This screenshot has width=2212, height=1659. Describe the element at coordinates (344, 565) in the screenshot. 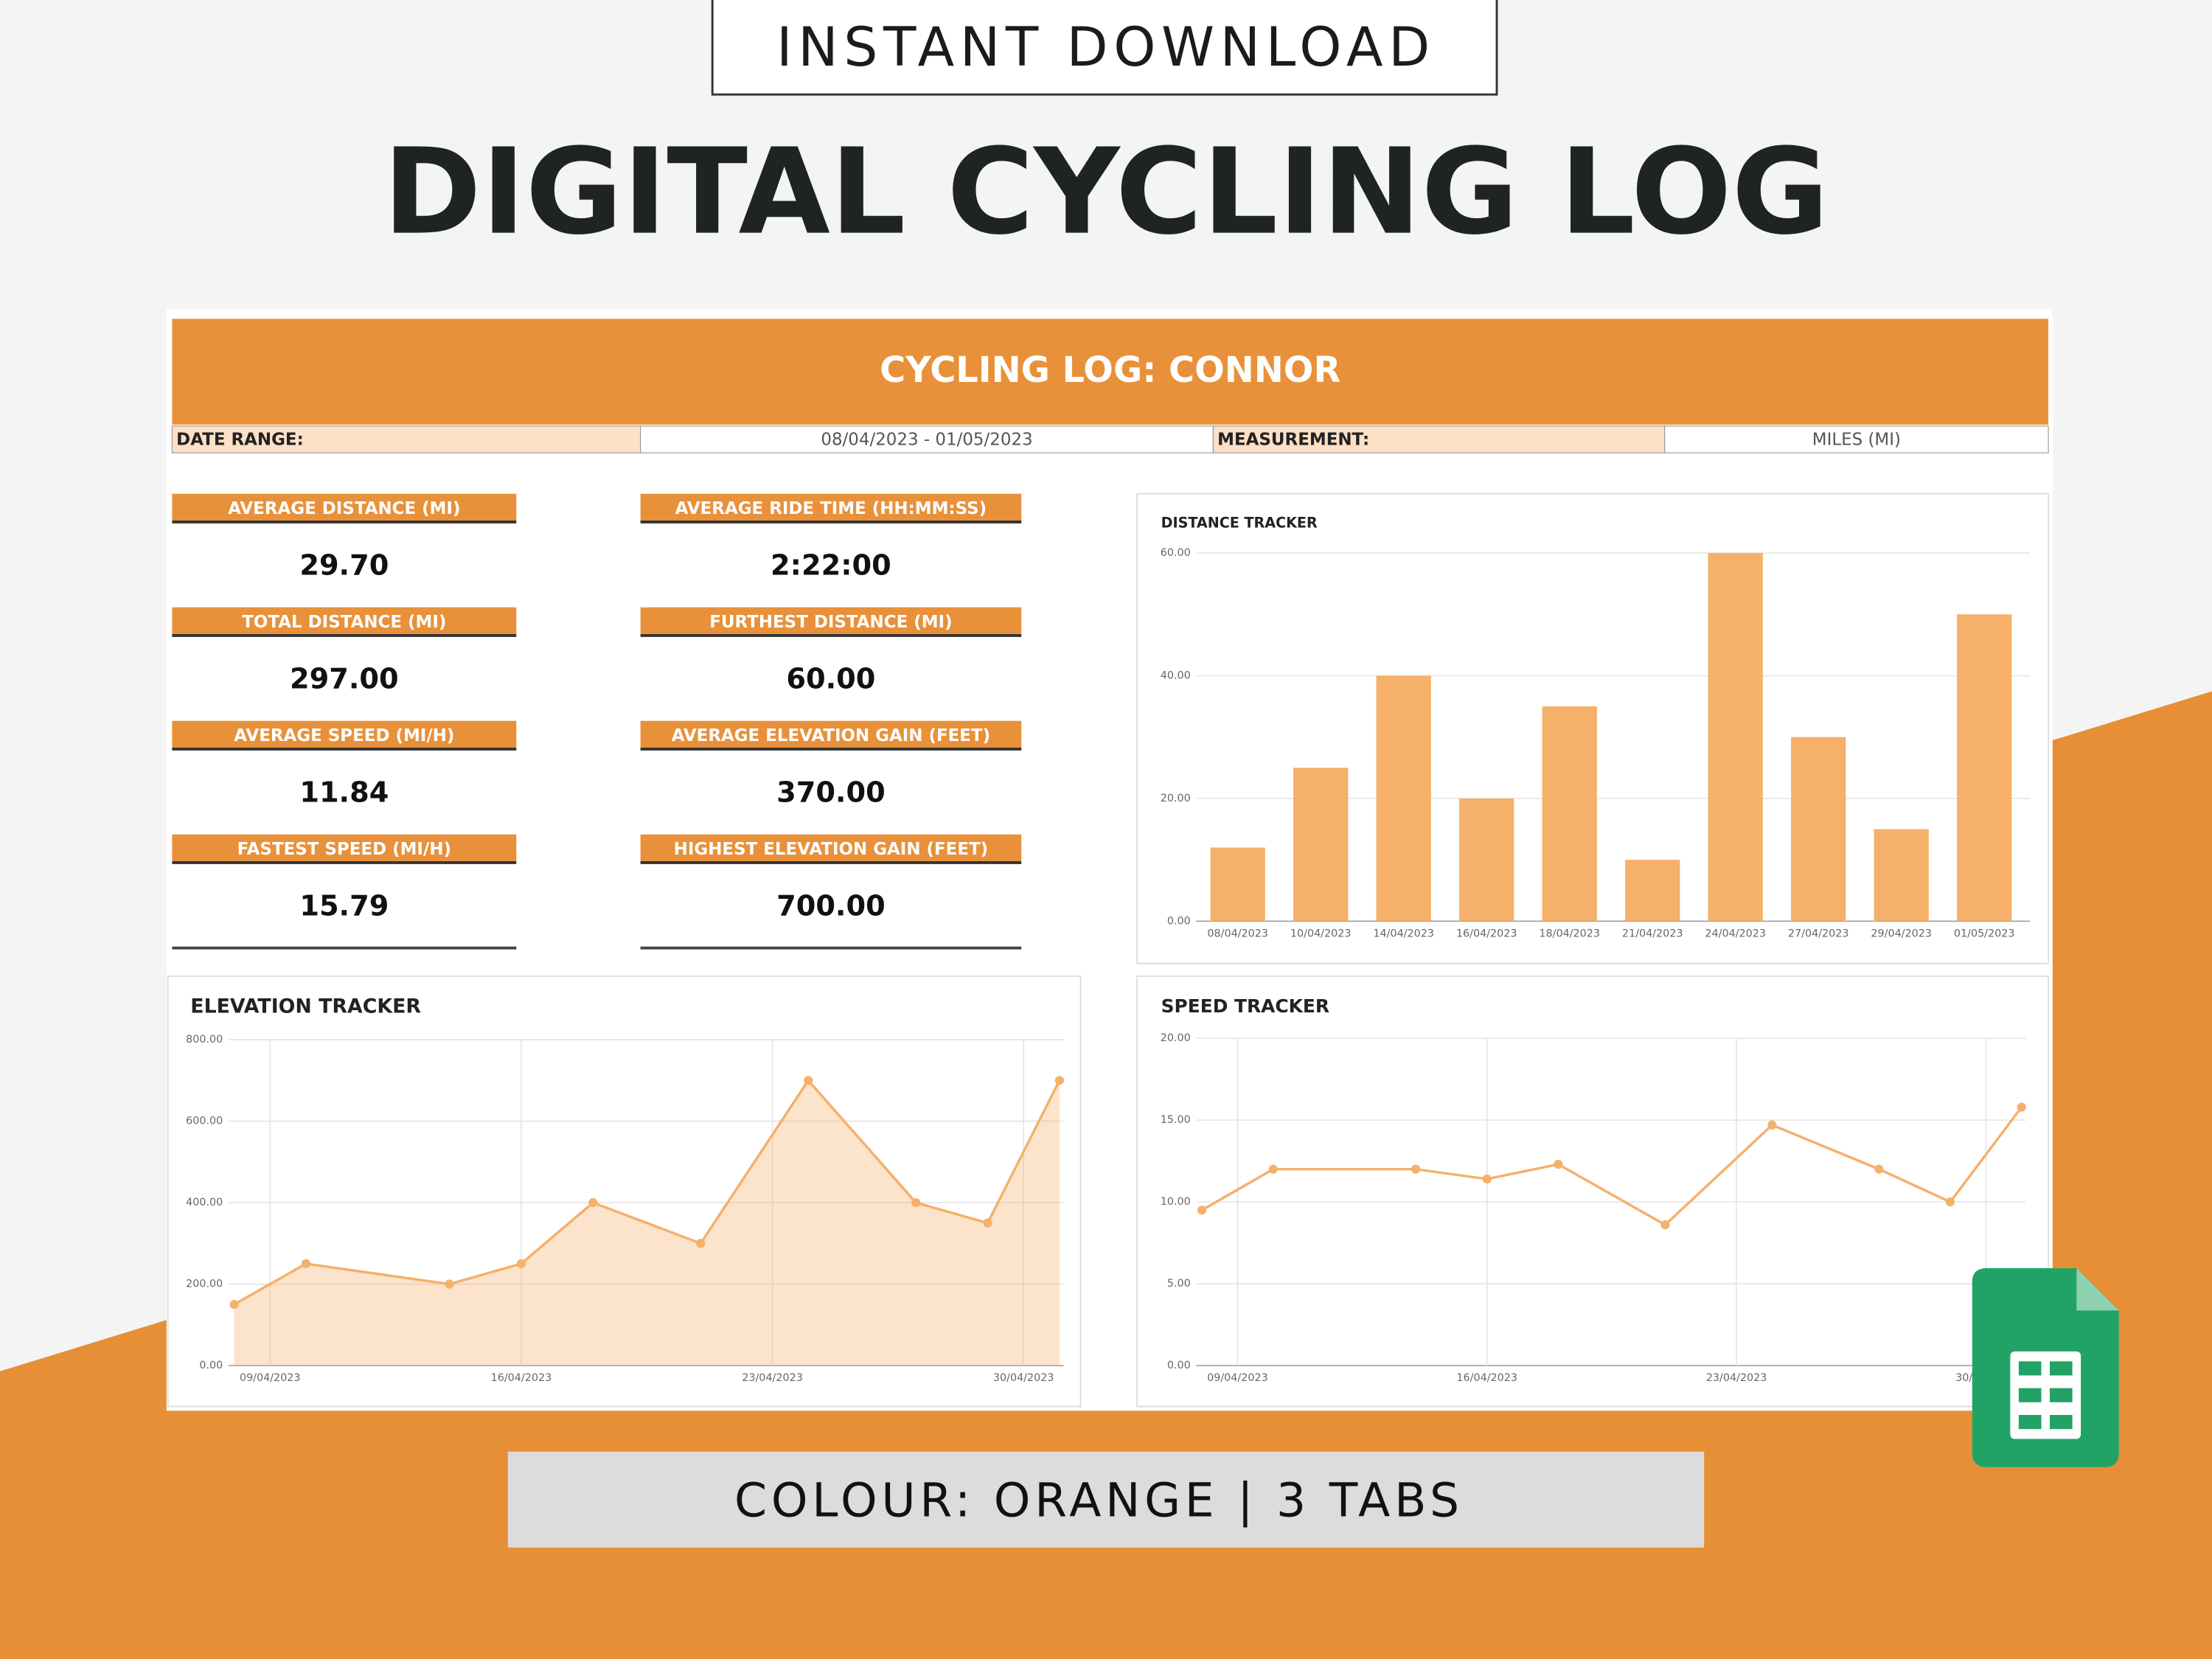

I see `stat-value: 29.70` at that location.